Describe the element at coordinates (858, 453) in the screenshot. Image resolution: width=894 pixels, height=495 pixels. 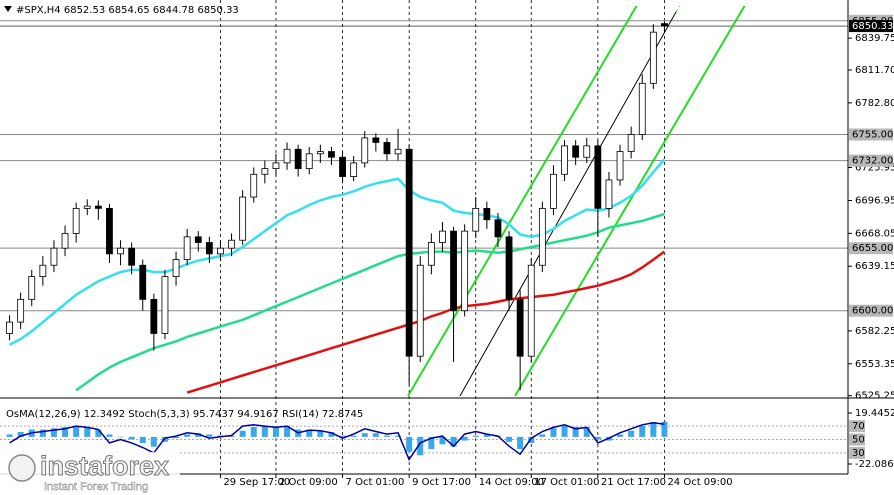
I see `y2-tick-label: 30` at that location.